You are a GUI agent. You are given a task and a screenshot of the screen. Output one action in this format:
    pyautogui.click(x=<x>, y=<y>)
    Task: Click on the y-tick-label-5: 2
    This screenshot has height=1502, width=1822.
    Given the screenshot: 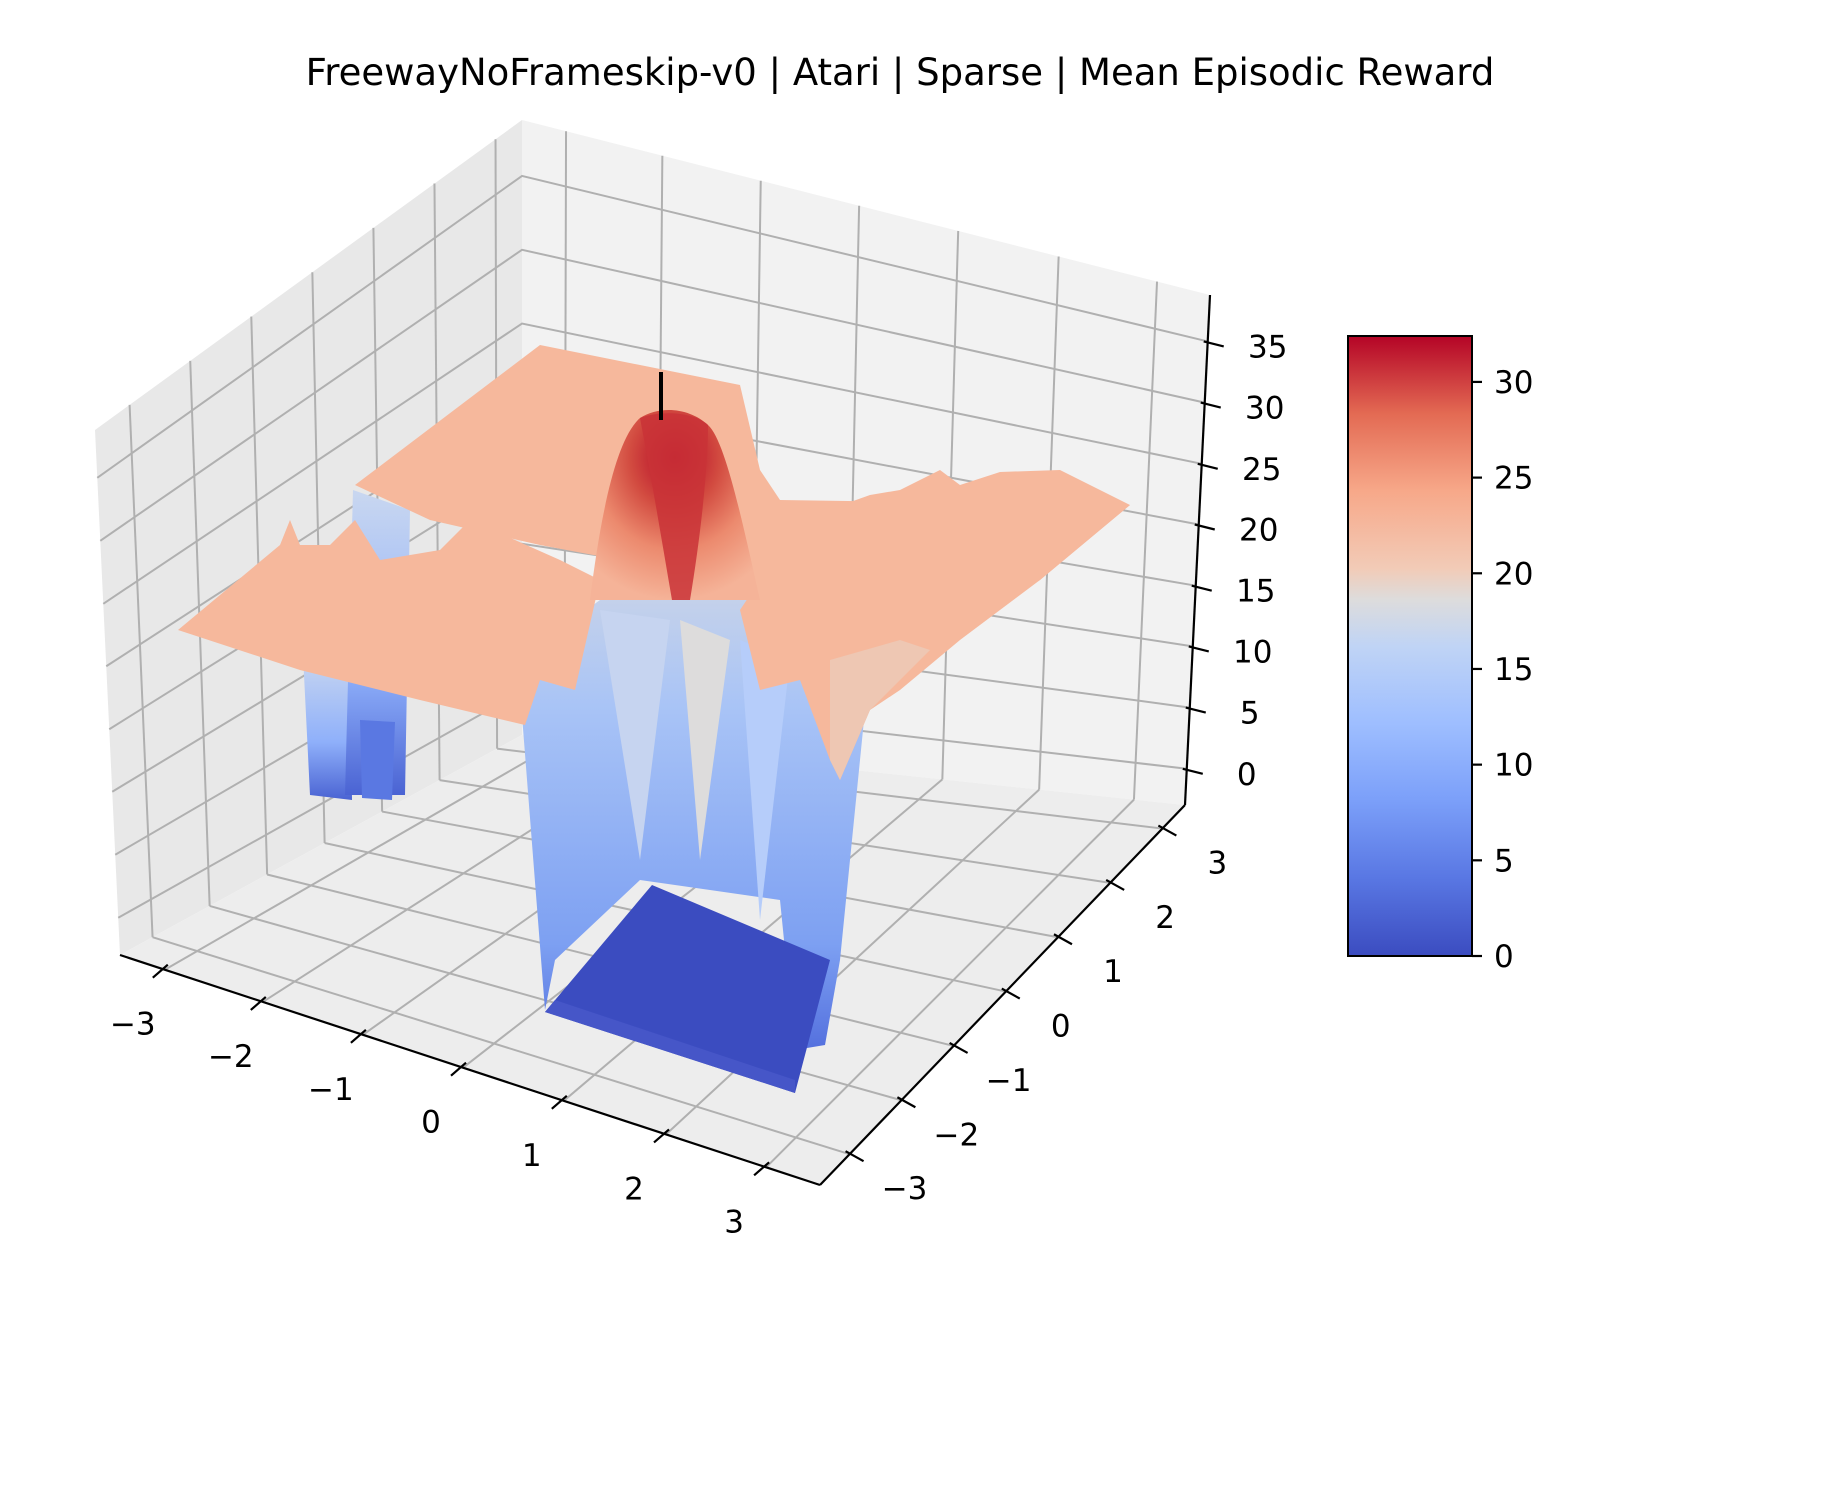 What is the action you would take?
    pyautogui.click(x=1165, y=918)
    